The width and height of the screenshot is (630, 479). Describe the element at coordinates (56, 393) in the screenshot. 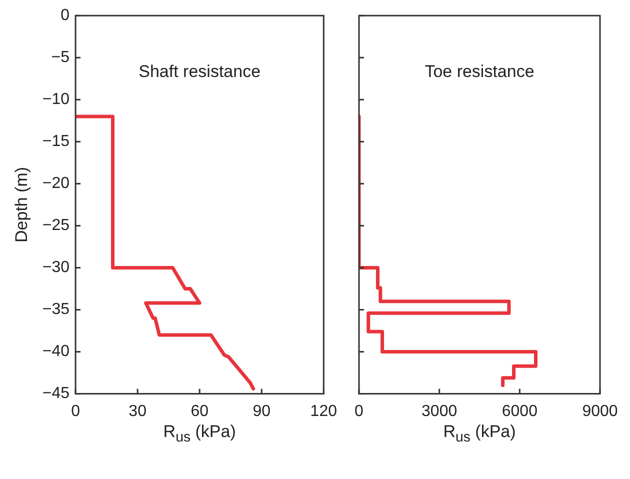

I see `y-tick-label: −45` at that location.